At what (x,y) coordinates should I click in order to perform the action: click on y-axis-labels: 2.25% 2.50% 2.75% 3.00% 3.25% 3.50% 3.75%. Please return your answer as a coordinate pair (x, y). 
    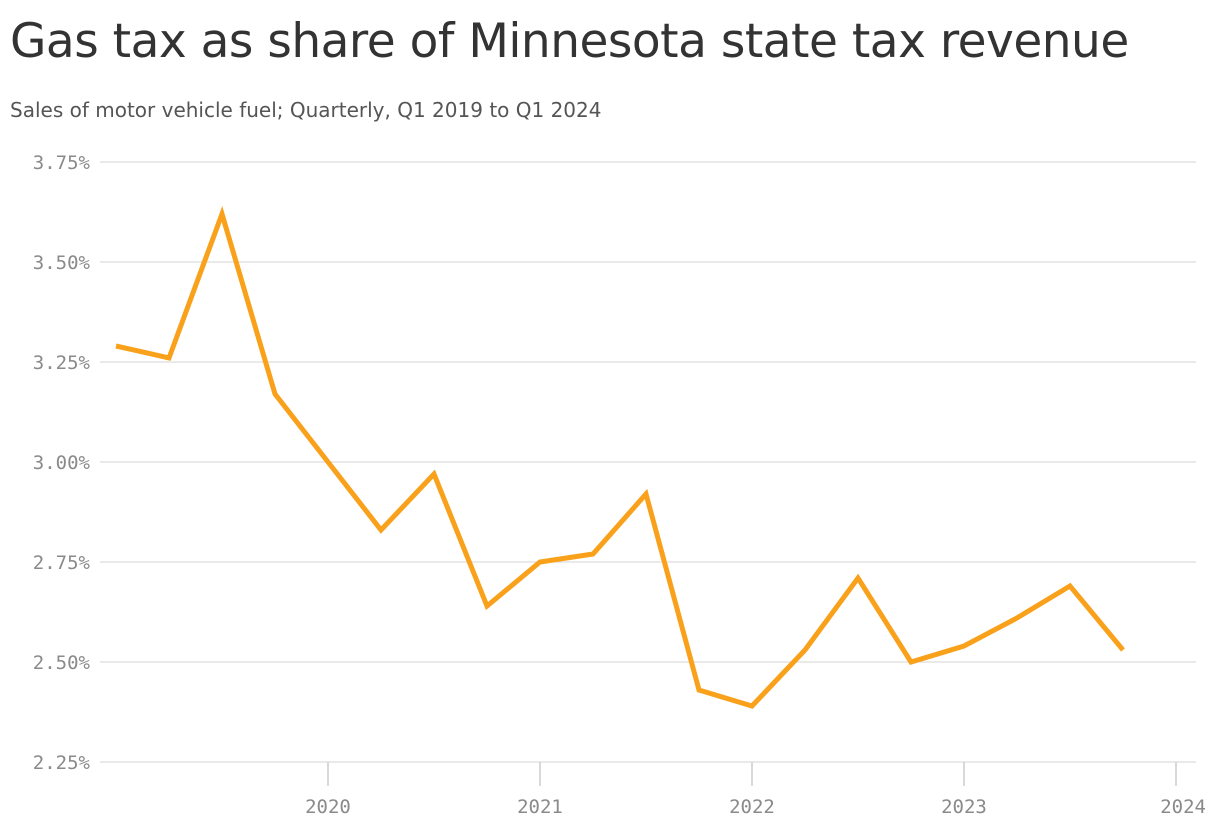
    Looking at the image, I should click on (62, 463).